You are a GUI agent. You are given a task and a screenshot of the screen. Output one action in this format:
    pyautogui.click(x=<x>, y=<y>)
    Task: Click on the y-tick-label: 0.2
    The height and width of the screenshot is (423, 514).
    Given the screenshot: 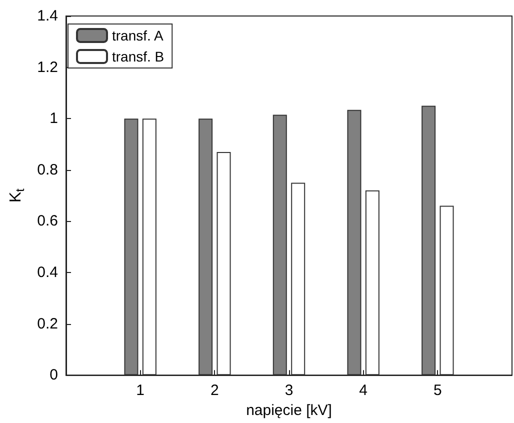 What is the action you would take?
    pyautogui.click(x=47, y=323)
    